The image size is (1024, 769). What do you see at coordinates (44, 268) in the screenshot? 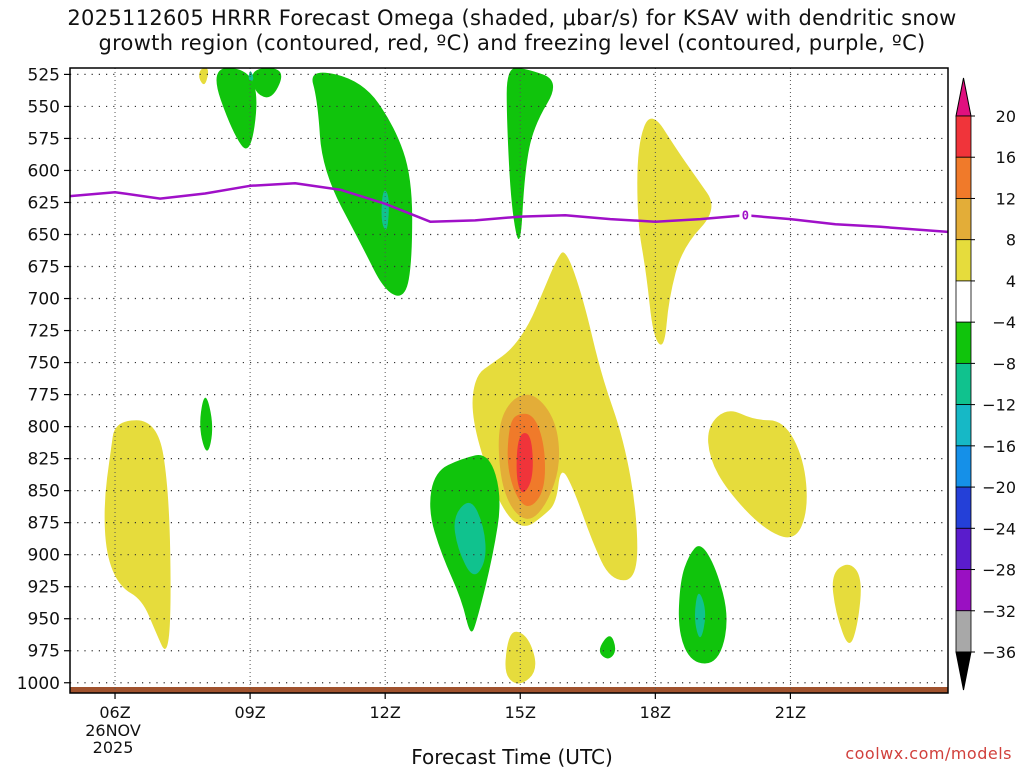
I see `y-tick-label: 675` at bounding box center [44, 268].